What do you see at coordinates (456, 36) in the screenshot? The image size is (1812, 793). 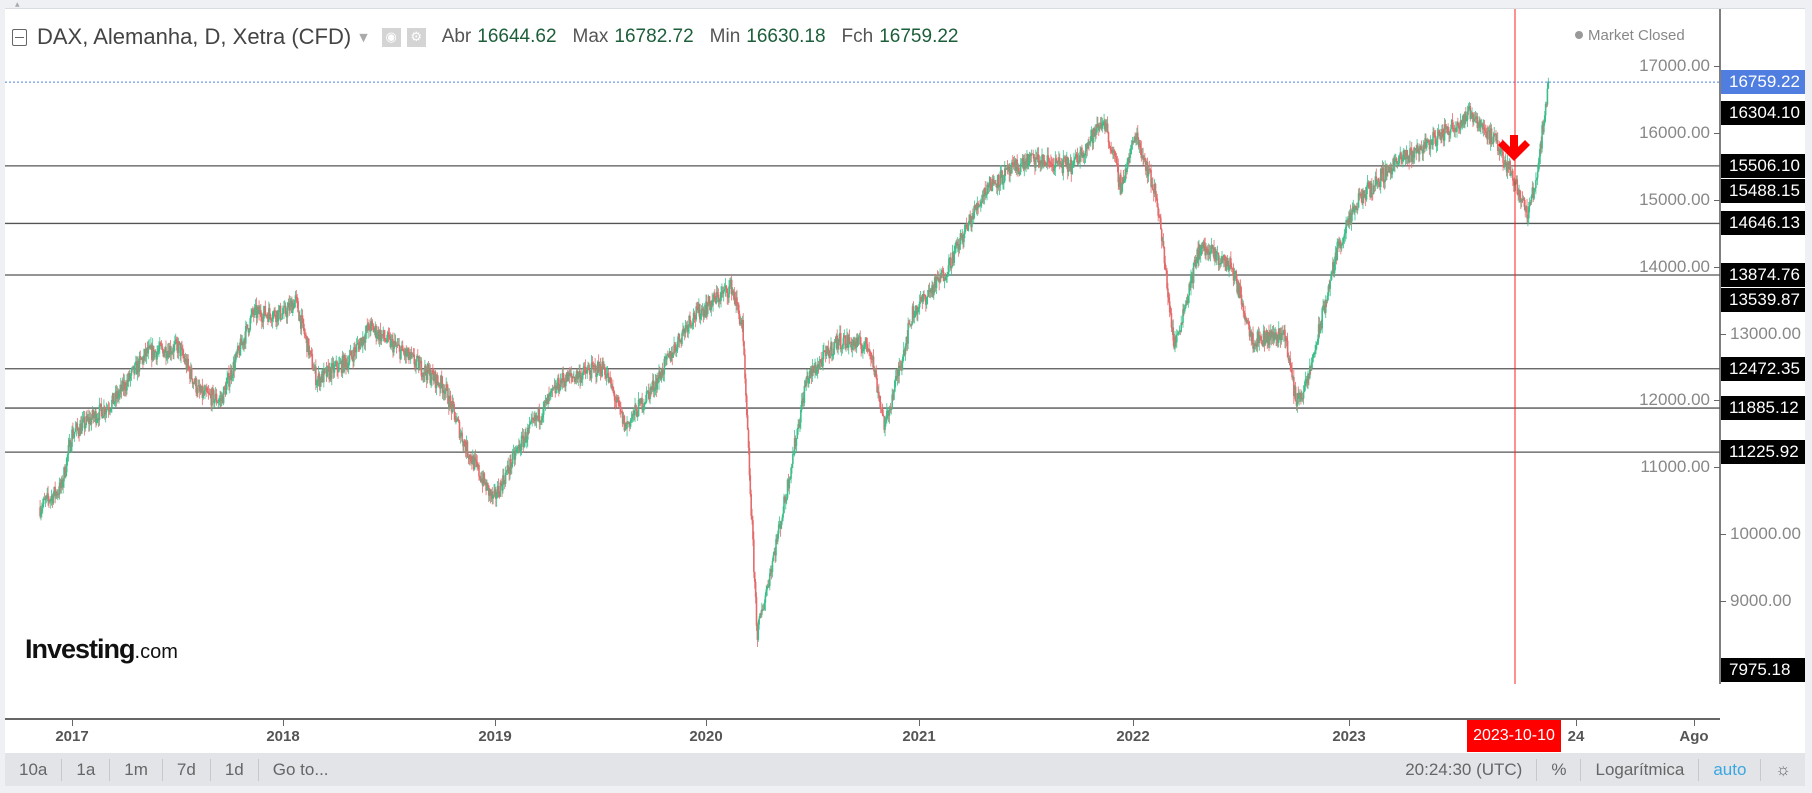 I see `open-label: Abr` at bounding box center [456, 36].